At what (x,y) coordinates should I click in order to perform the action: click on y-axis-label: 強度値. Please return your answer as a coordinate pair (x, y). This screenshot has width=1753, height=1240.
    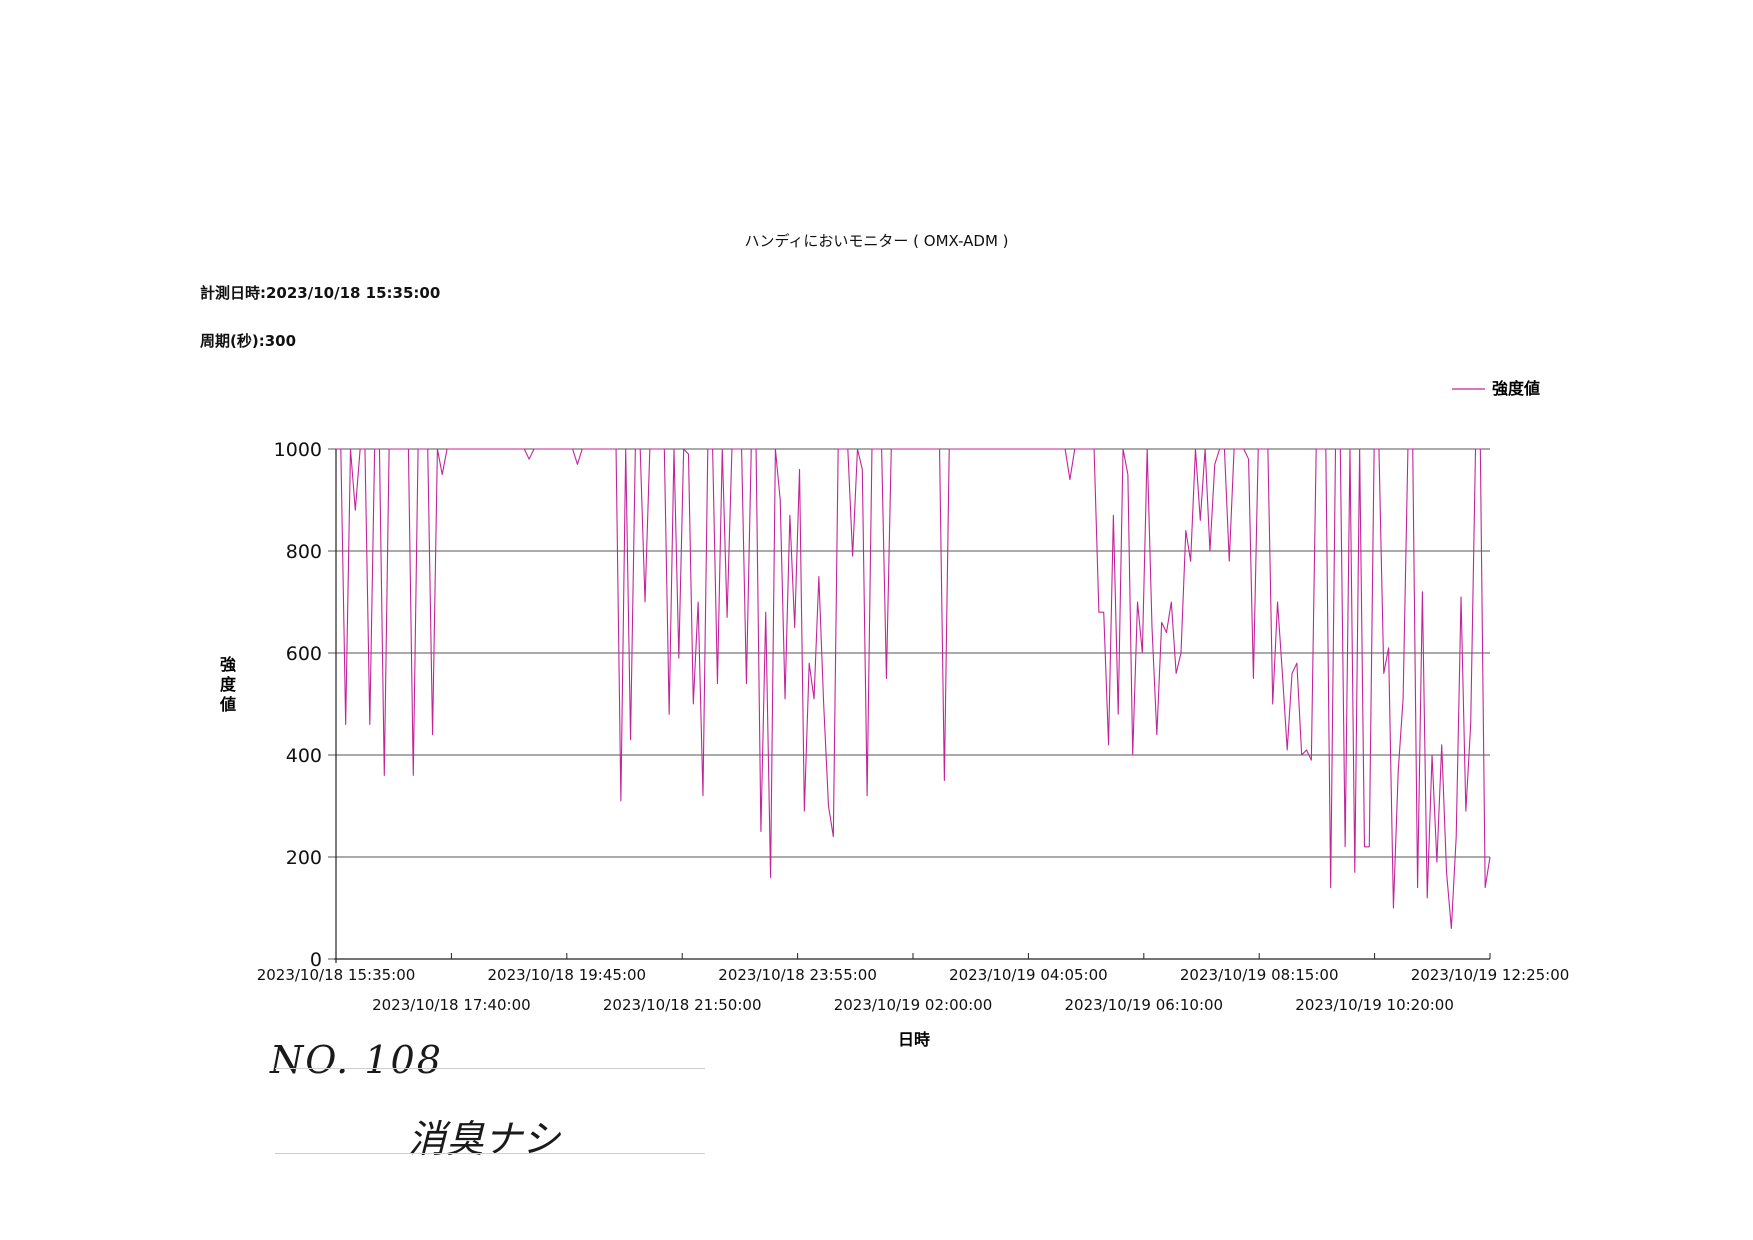
    Looking at the image, I should click on (228, 684).